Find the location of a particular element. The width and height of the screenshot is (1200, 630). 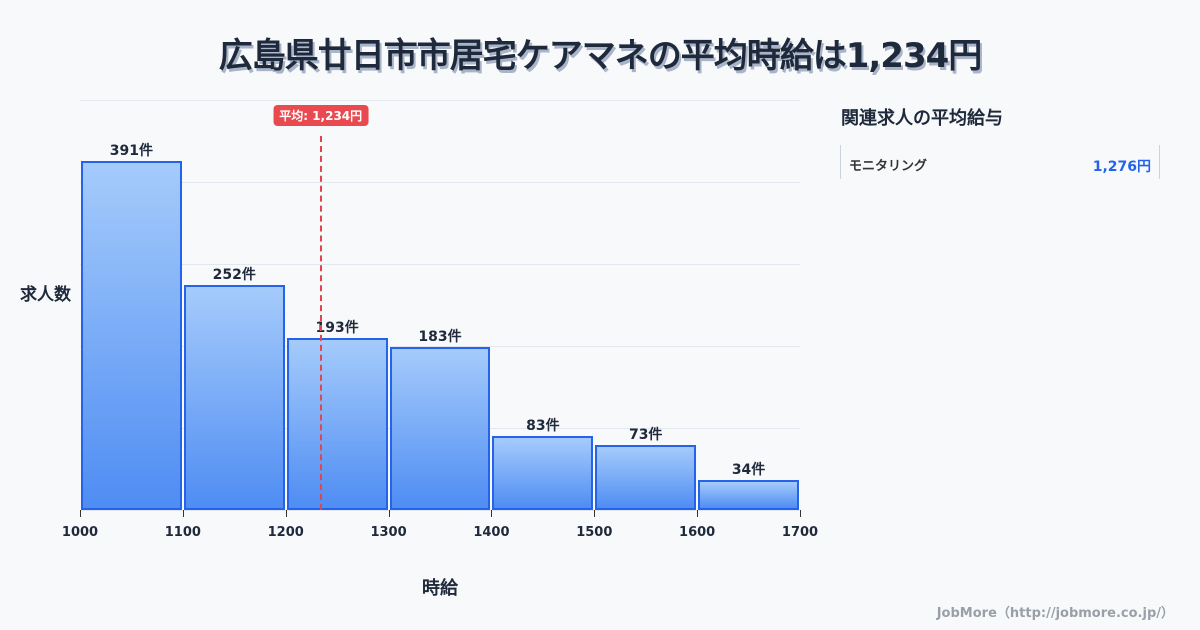

mean-line is located at coordinates (320, 323).